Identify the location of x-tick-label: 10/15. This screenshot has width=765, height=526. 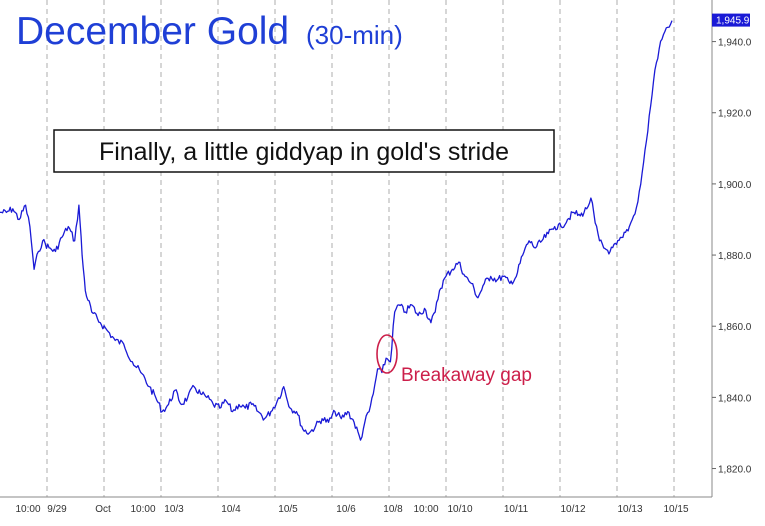
(675, 509).